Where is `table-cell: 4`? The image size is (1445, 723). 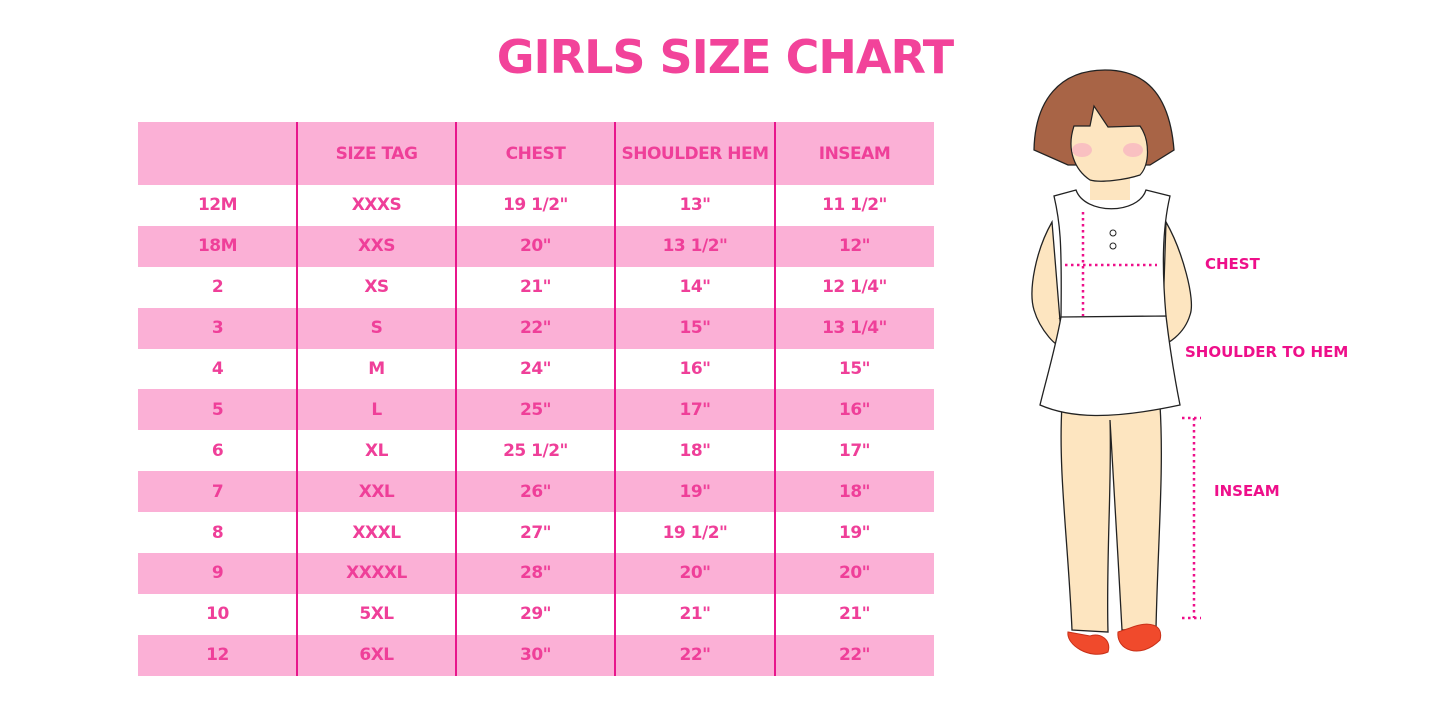
table-cell: 4 is located at coordinates (217, 369).